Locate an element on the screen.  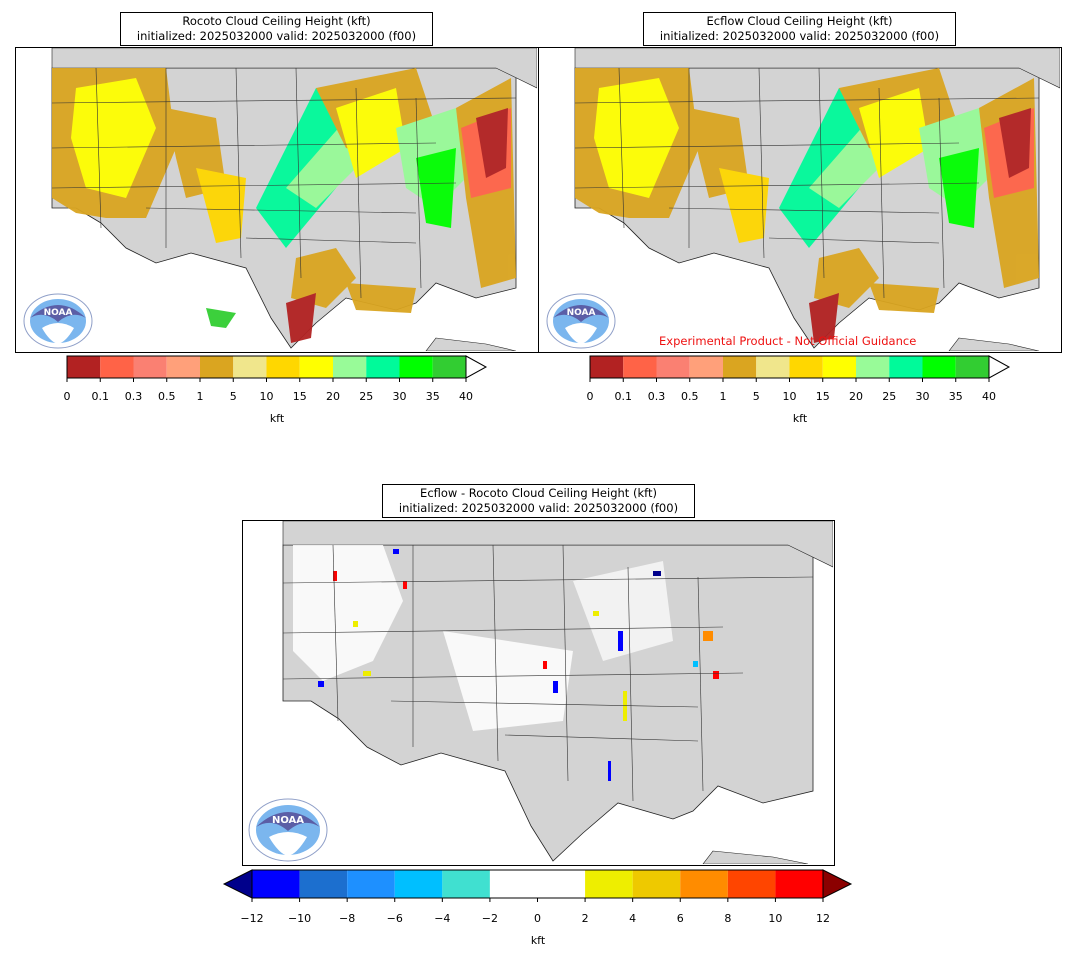
ecflow-colorbar-tick-label: 20 is located at coordinates (856, 396).